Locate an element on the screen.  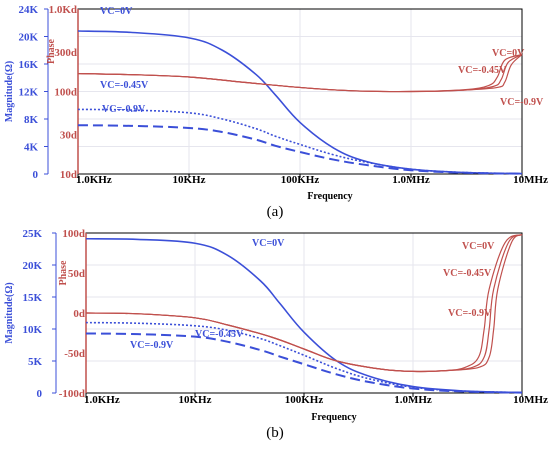
magnitude-tick-label: 24K is located at coordinates (28, 10).